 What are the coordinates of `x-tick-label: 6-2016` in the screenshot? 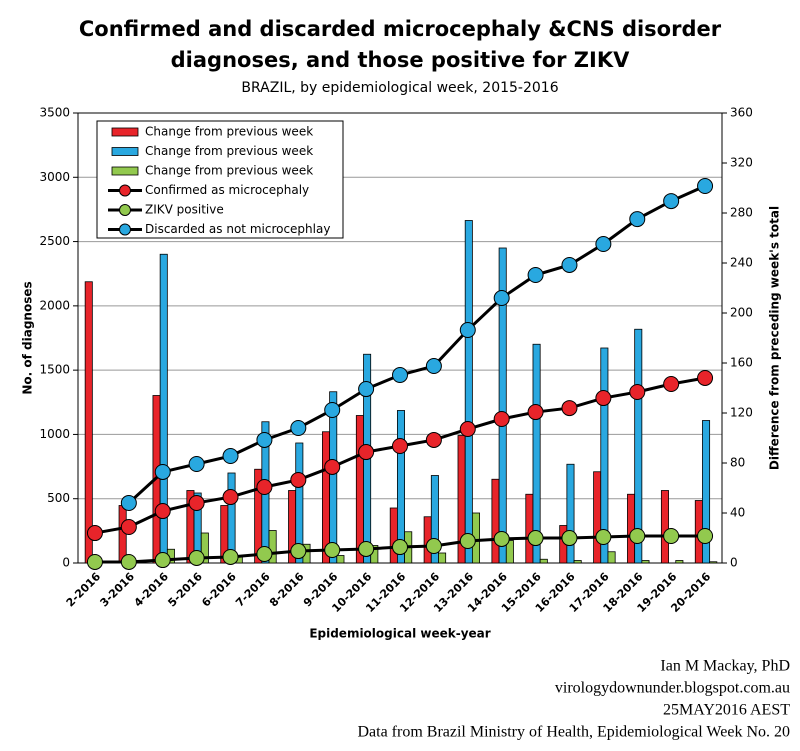 It's located at (219, 590).